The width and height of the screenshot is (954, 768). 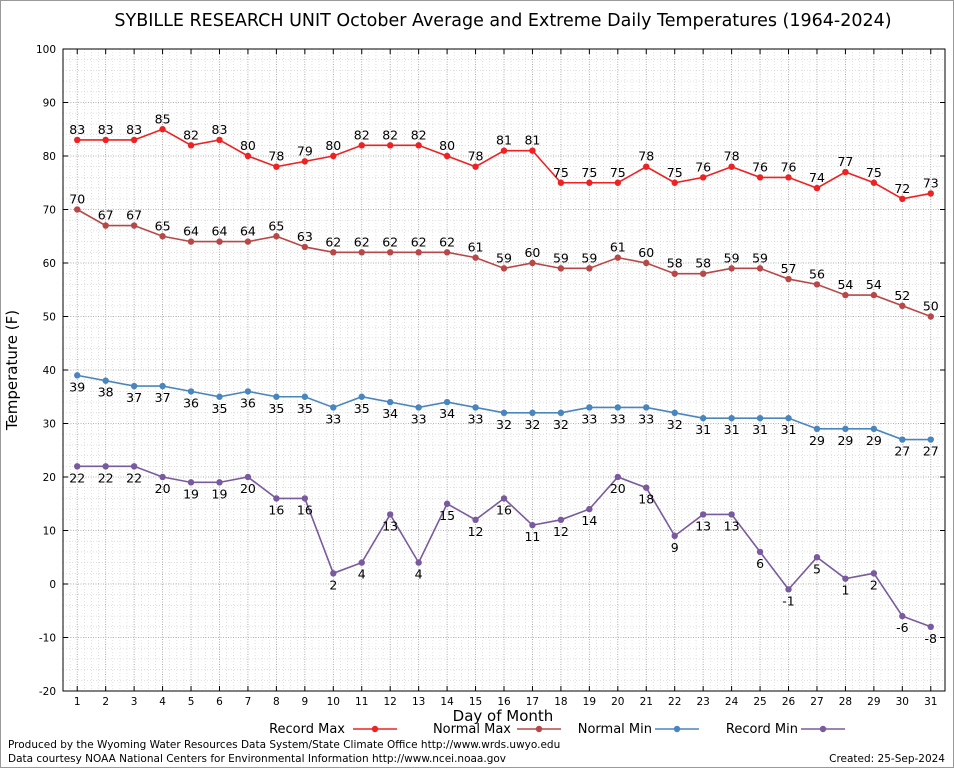 What do you see at coordinates (618, 488) in the screenshot?
I see `data-label: 20` at bounding box center [618, 488].